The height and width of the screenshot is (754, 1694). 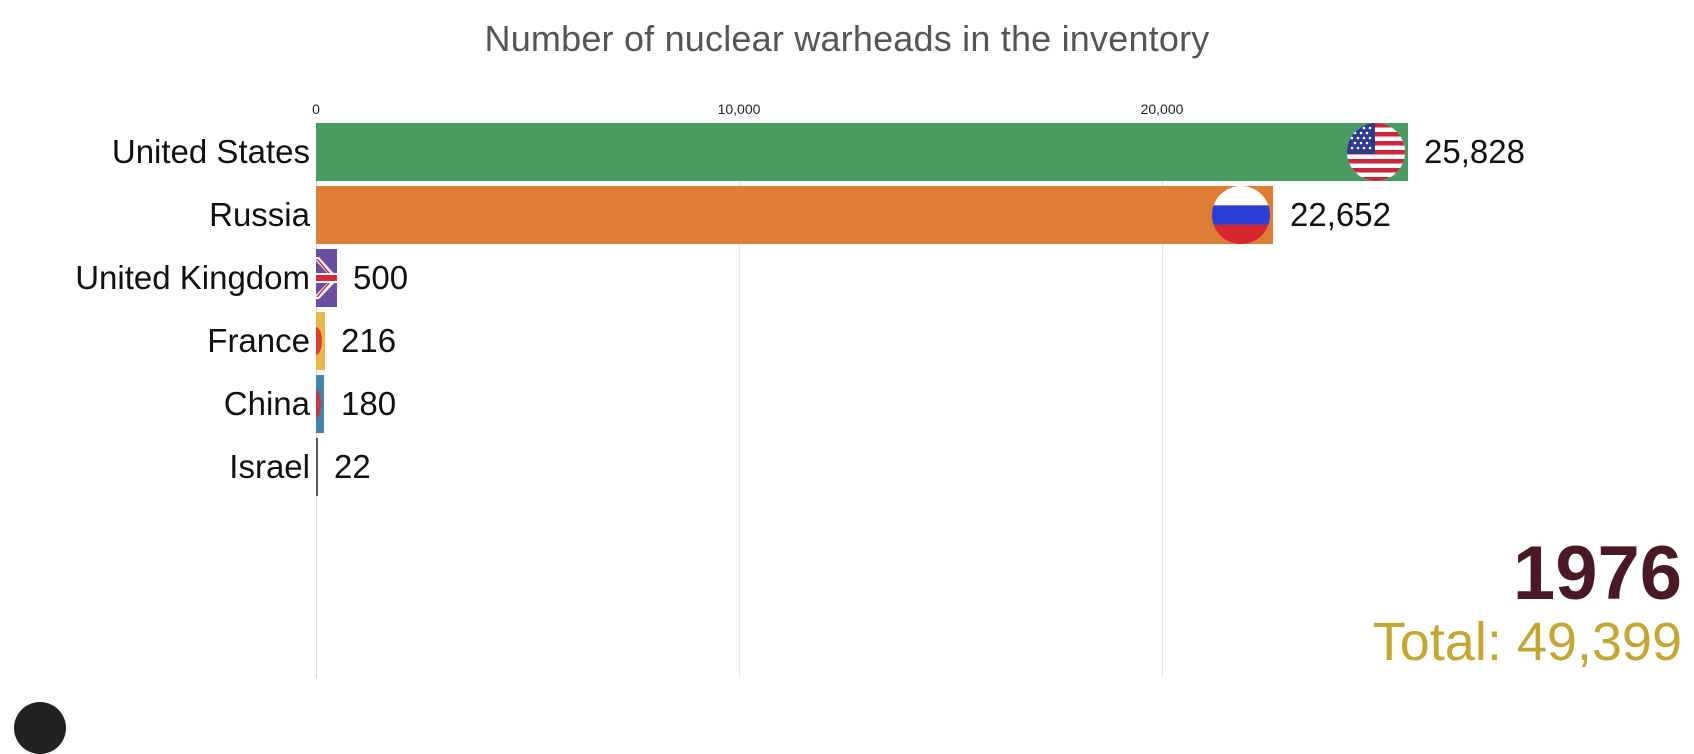 What do you see at coordinates (320, 404) in the screenshot?
I see `china-flag-icon` at bounding box center [320, 404].